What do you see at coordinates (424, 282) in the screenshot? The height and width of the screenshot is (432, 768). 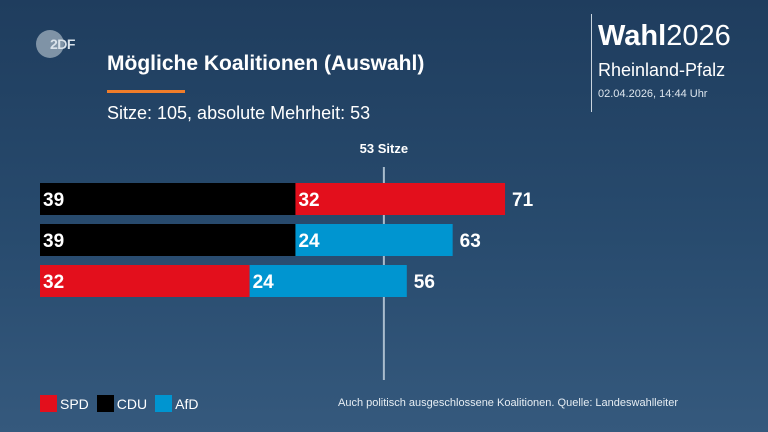 I see `bar-total-label: 56` at bounding box center [424, 282].